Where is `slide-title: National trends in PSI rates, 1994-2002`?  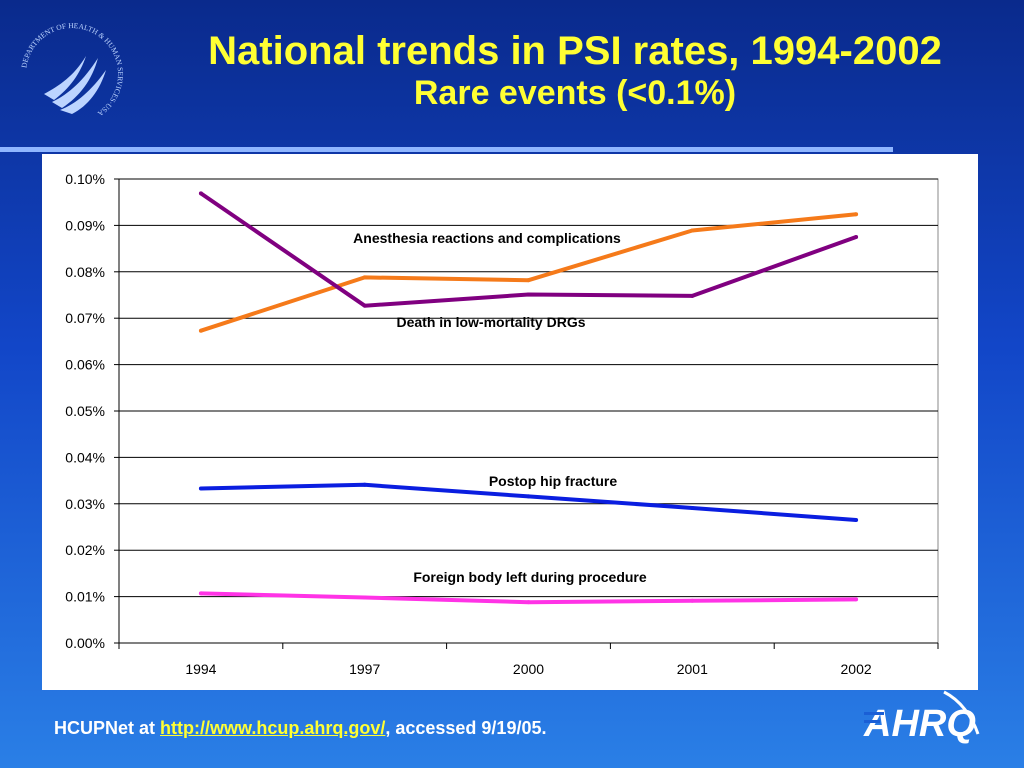 slide-title: National trends in PSI rates, 1994-2002 is located at coordinates (575, 51).